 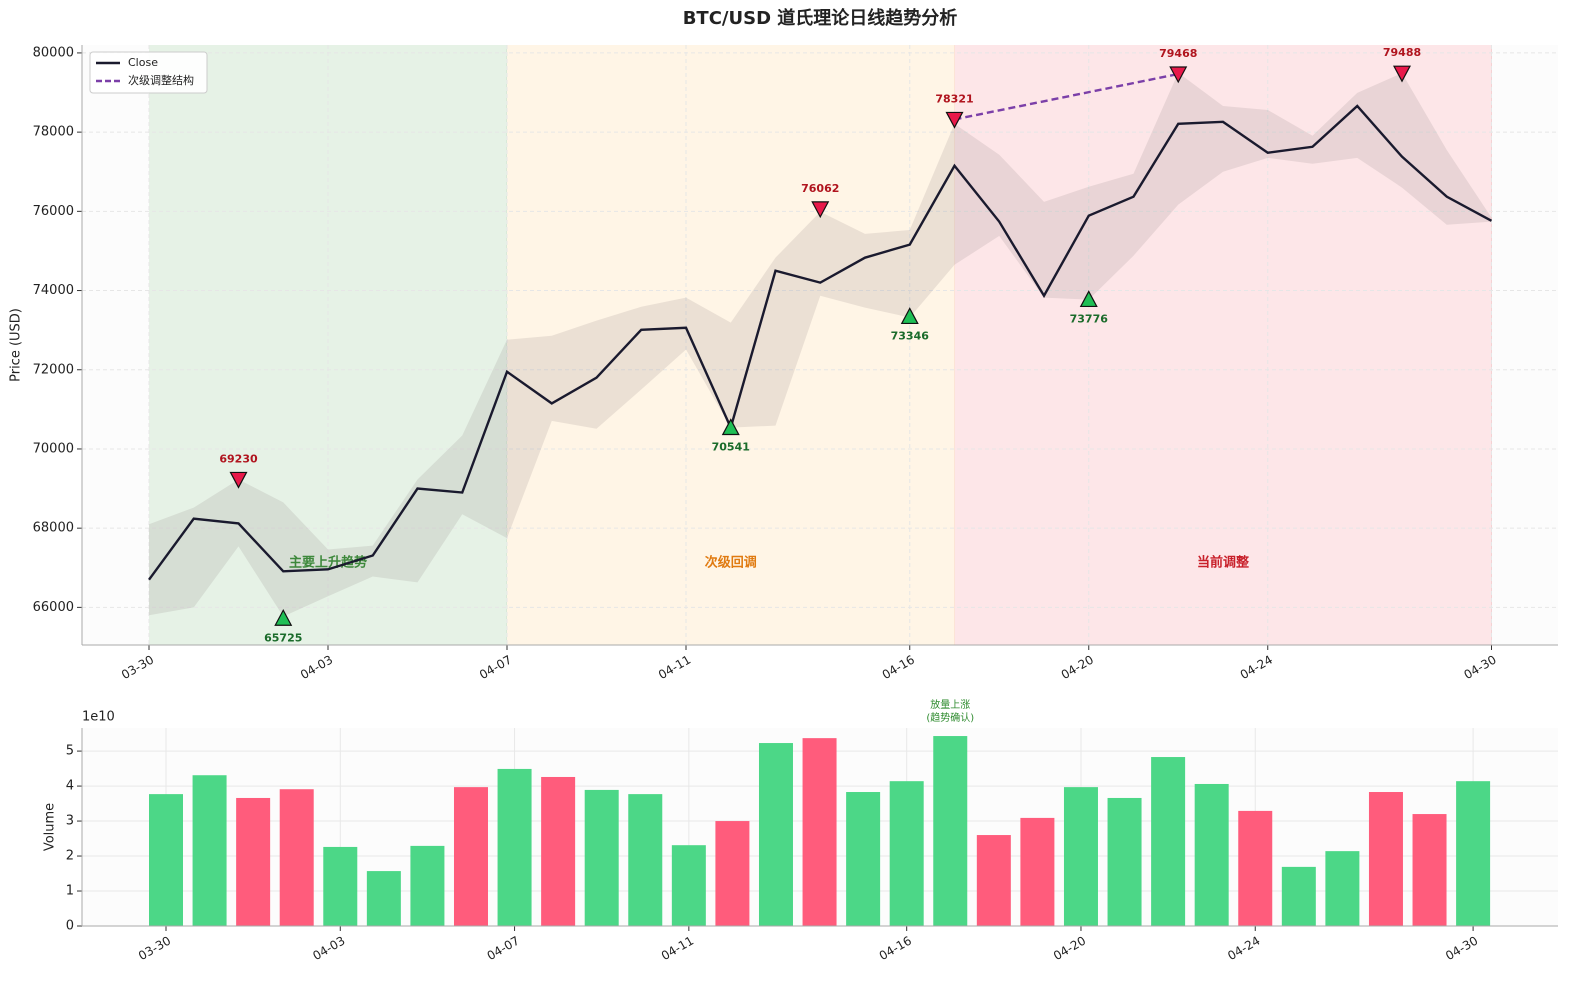 What do you see at coordinates (328, 563) in the screenshot?
I see `phase-label: 主要上升趋势` at bounding box center [328, 563].